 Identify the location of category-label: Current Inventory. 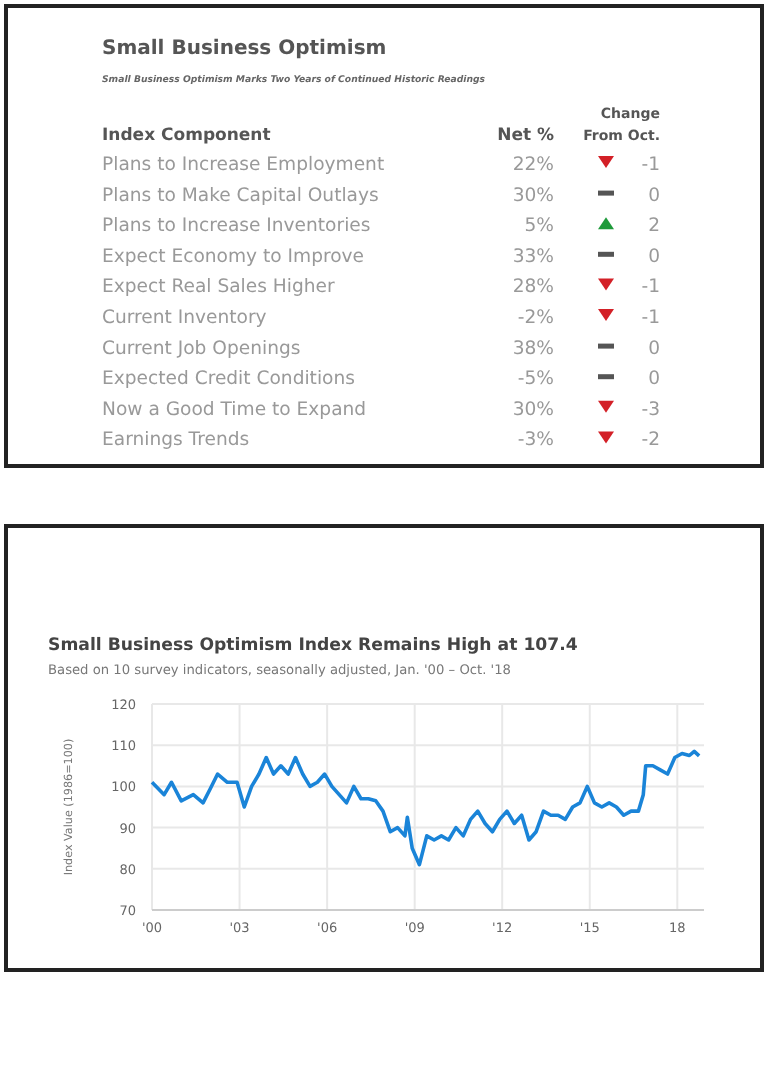
(185, 318).